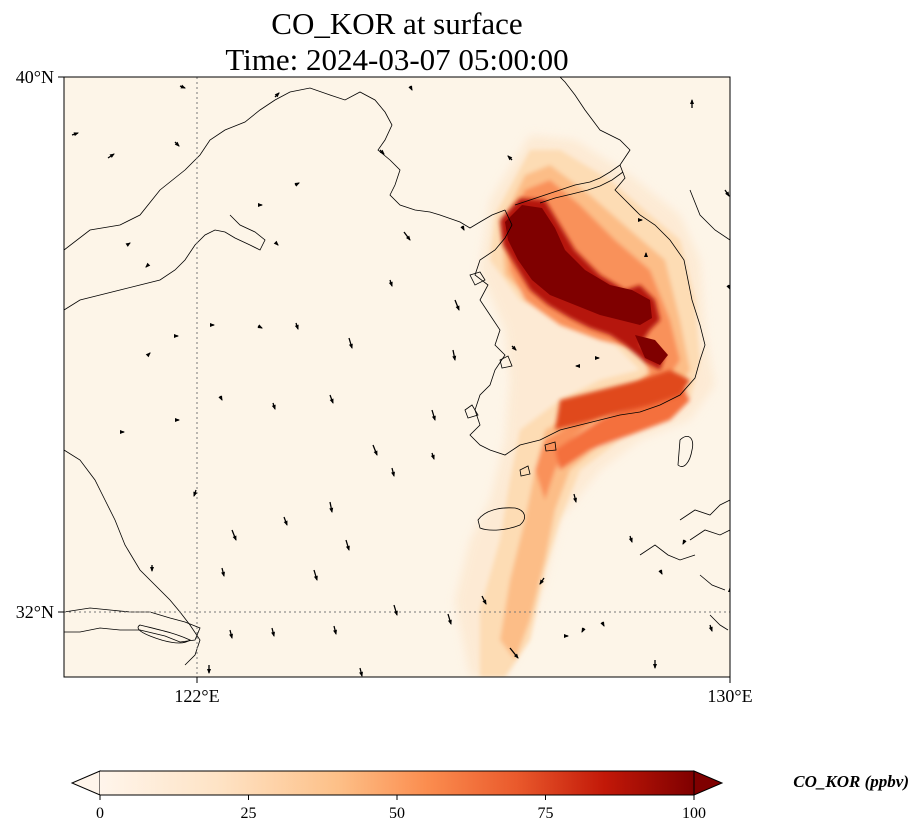  What do you see at coordinates (397, 813) in the screenshot?
I see `colorbar-tick-label: 50` at bounding box center [397, 813].